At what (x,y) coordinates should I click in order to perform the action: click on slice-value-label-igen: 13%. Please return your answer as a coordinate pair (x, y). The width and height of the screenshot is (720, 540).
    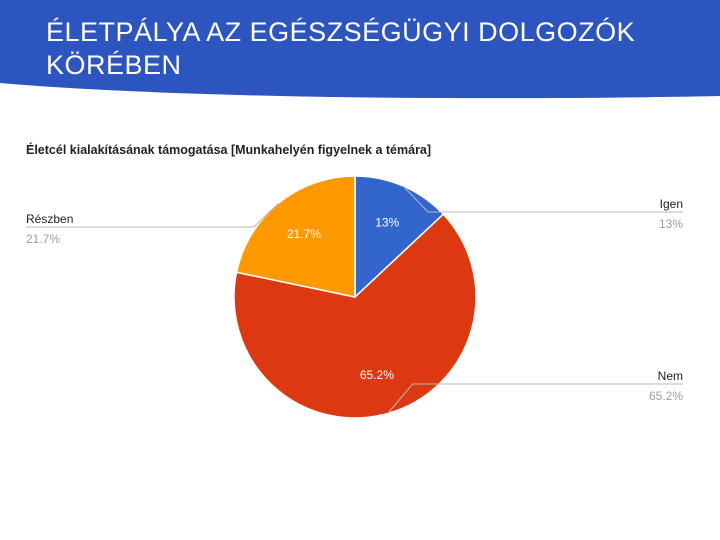
    Looking at the image, I should click on (387, 223).